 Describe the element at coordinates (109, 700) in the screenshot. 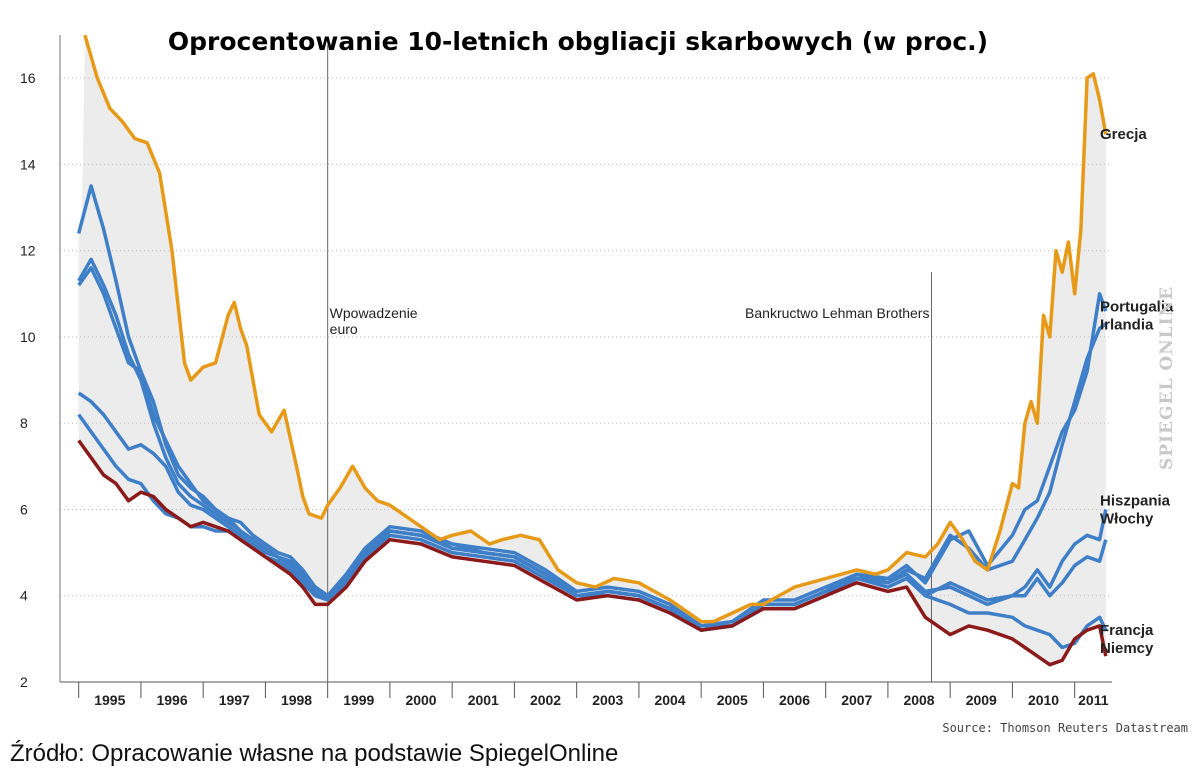

I see `x-tick-label: 1995` at that location.